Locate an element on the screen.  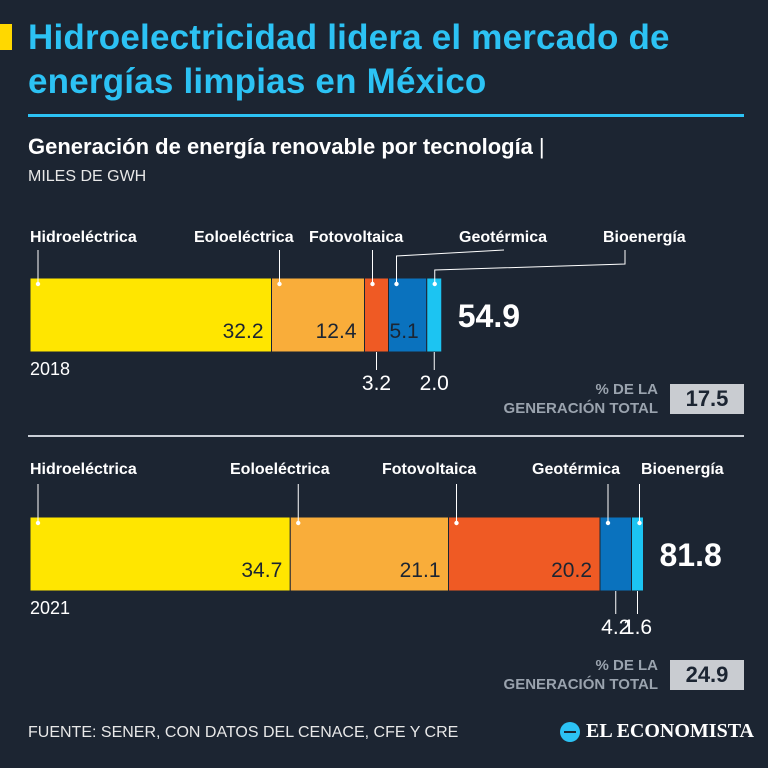
category-label-2021-bioenergia: Bioenergía is located at coordinates (682, 469).